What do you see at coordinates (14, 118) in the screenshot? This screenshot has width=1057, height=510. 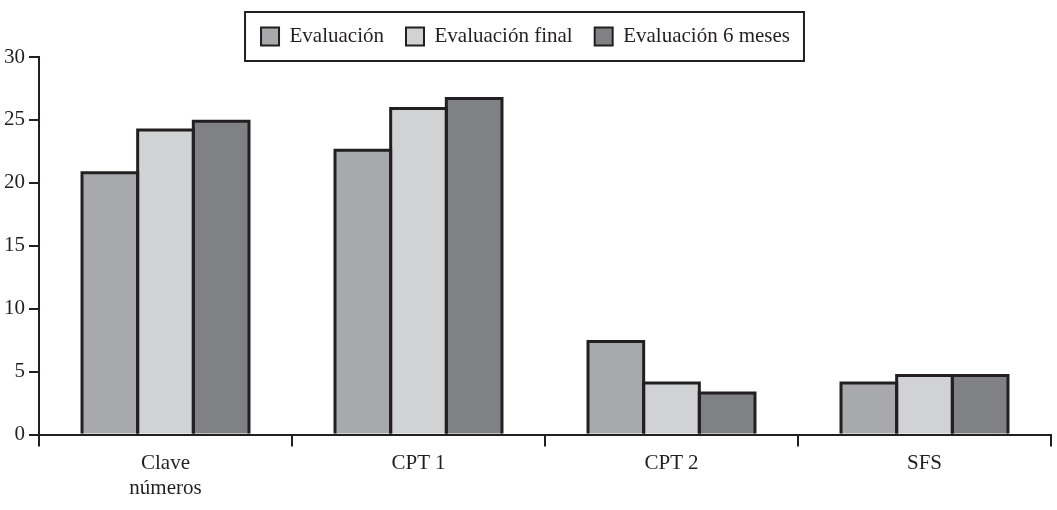 I see `y-tick-label: 25` at bounding box center [14, 118].